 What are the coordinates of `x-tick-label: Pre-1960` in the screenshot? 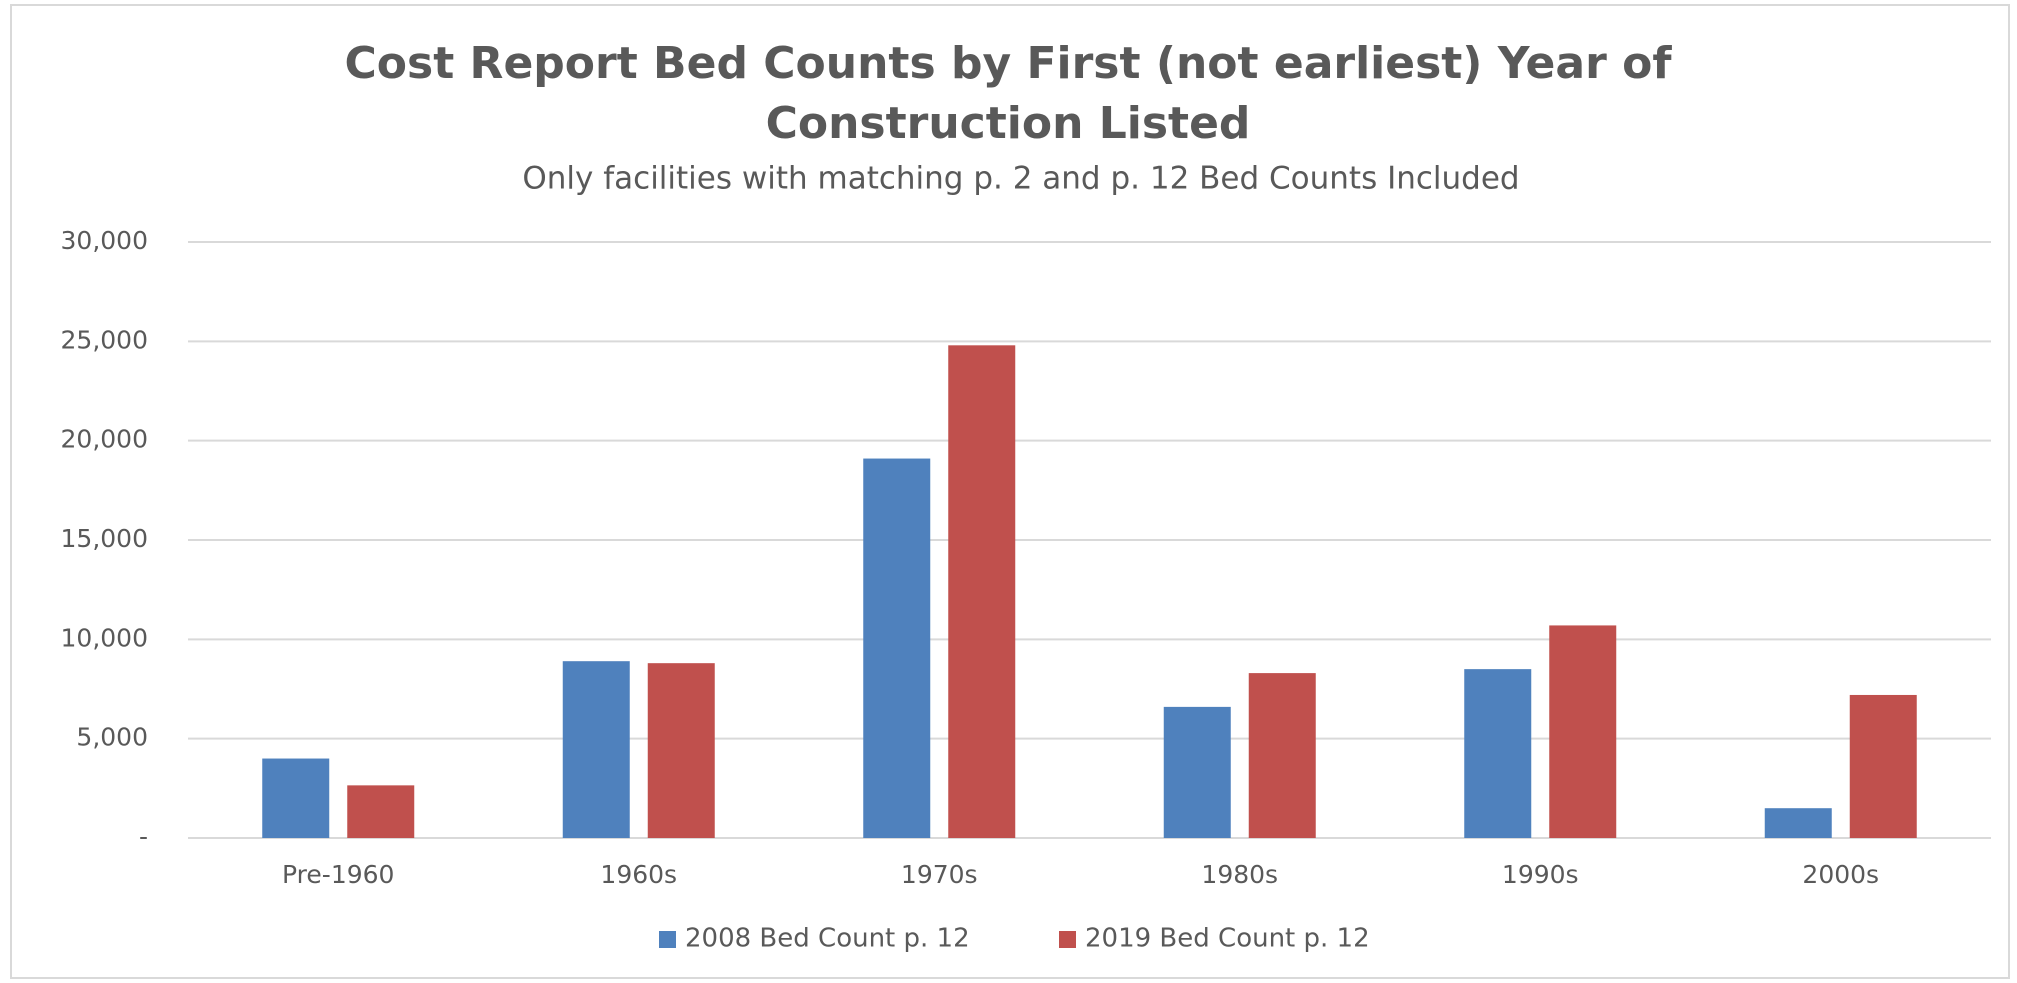 It's located at (338, 874).